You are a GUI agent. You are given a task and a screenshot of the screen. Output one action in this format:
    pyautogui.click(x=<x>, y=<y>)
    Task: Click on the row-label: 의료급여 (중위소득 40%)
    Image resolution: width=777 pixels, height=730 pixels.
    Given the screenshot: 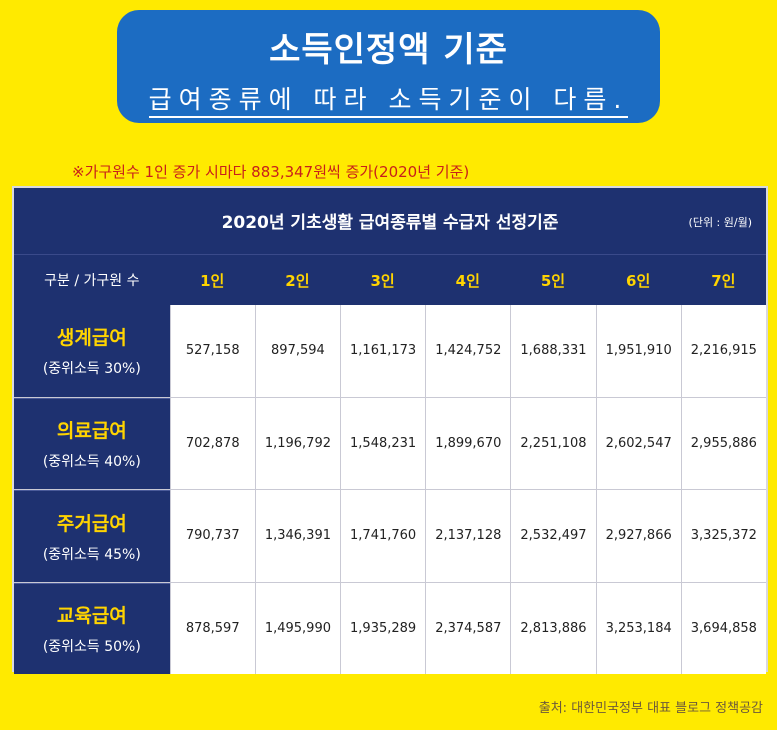 What is the action you would take?
    pyautogui.click(x=92, y=443)
    